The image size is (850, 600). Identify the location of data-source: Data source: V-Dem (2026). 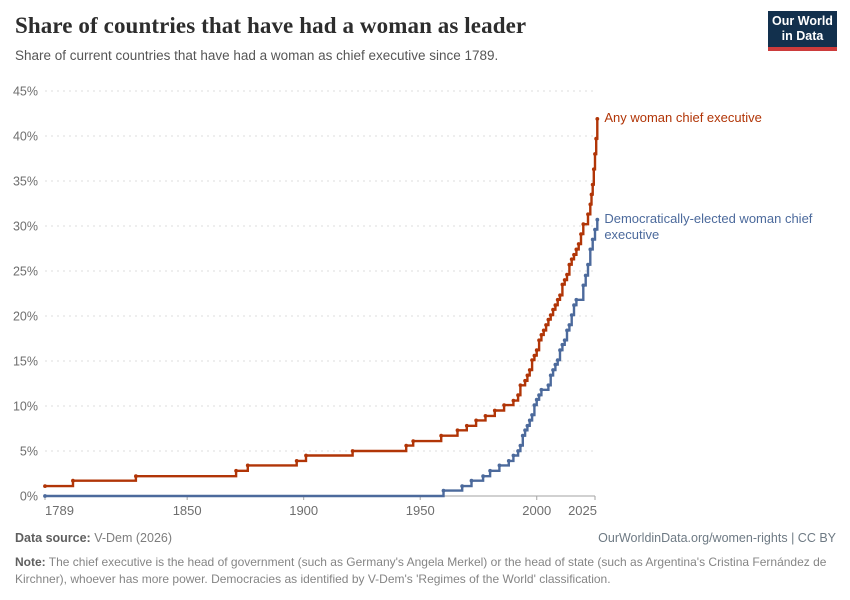
(93, 538).